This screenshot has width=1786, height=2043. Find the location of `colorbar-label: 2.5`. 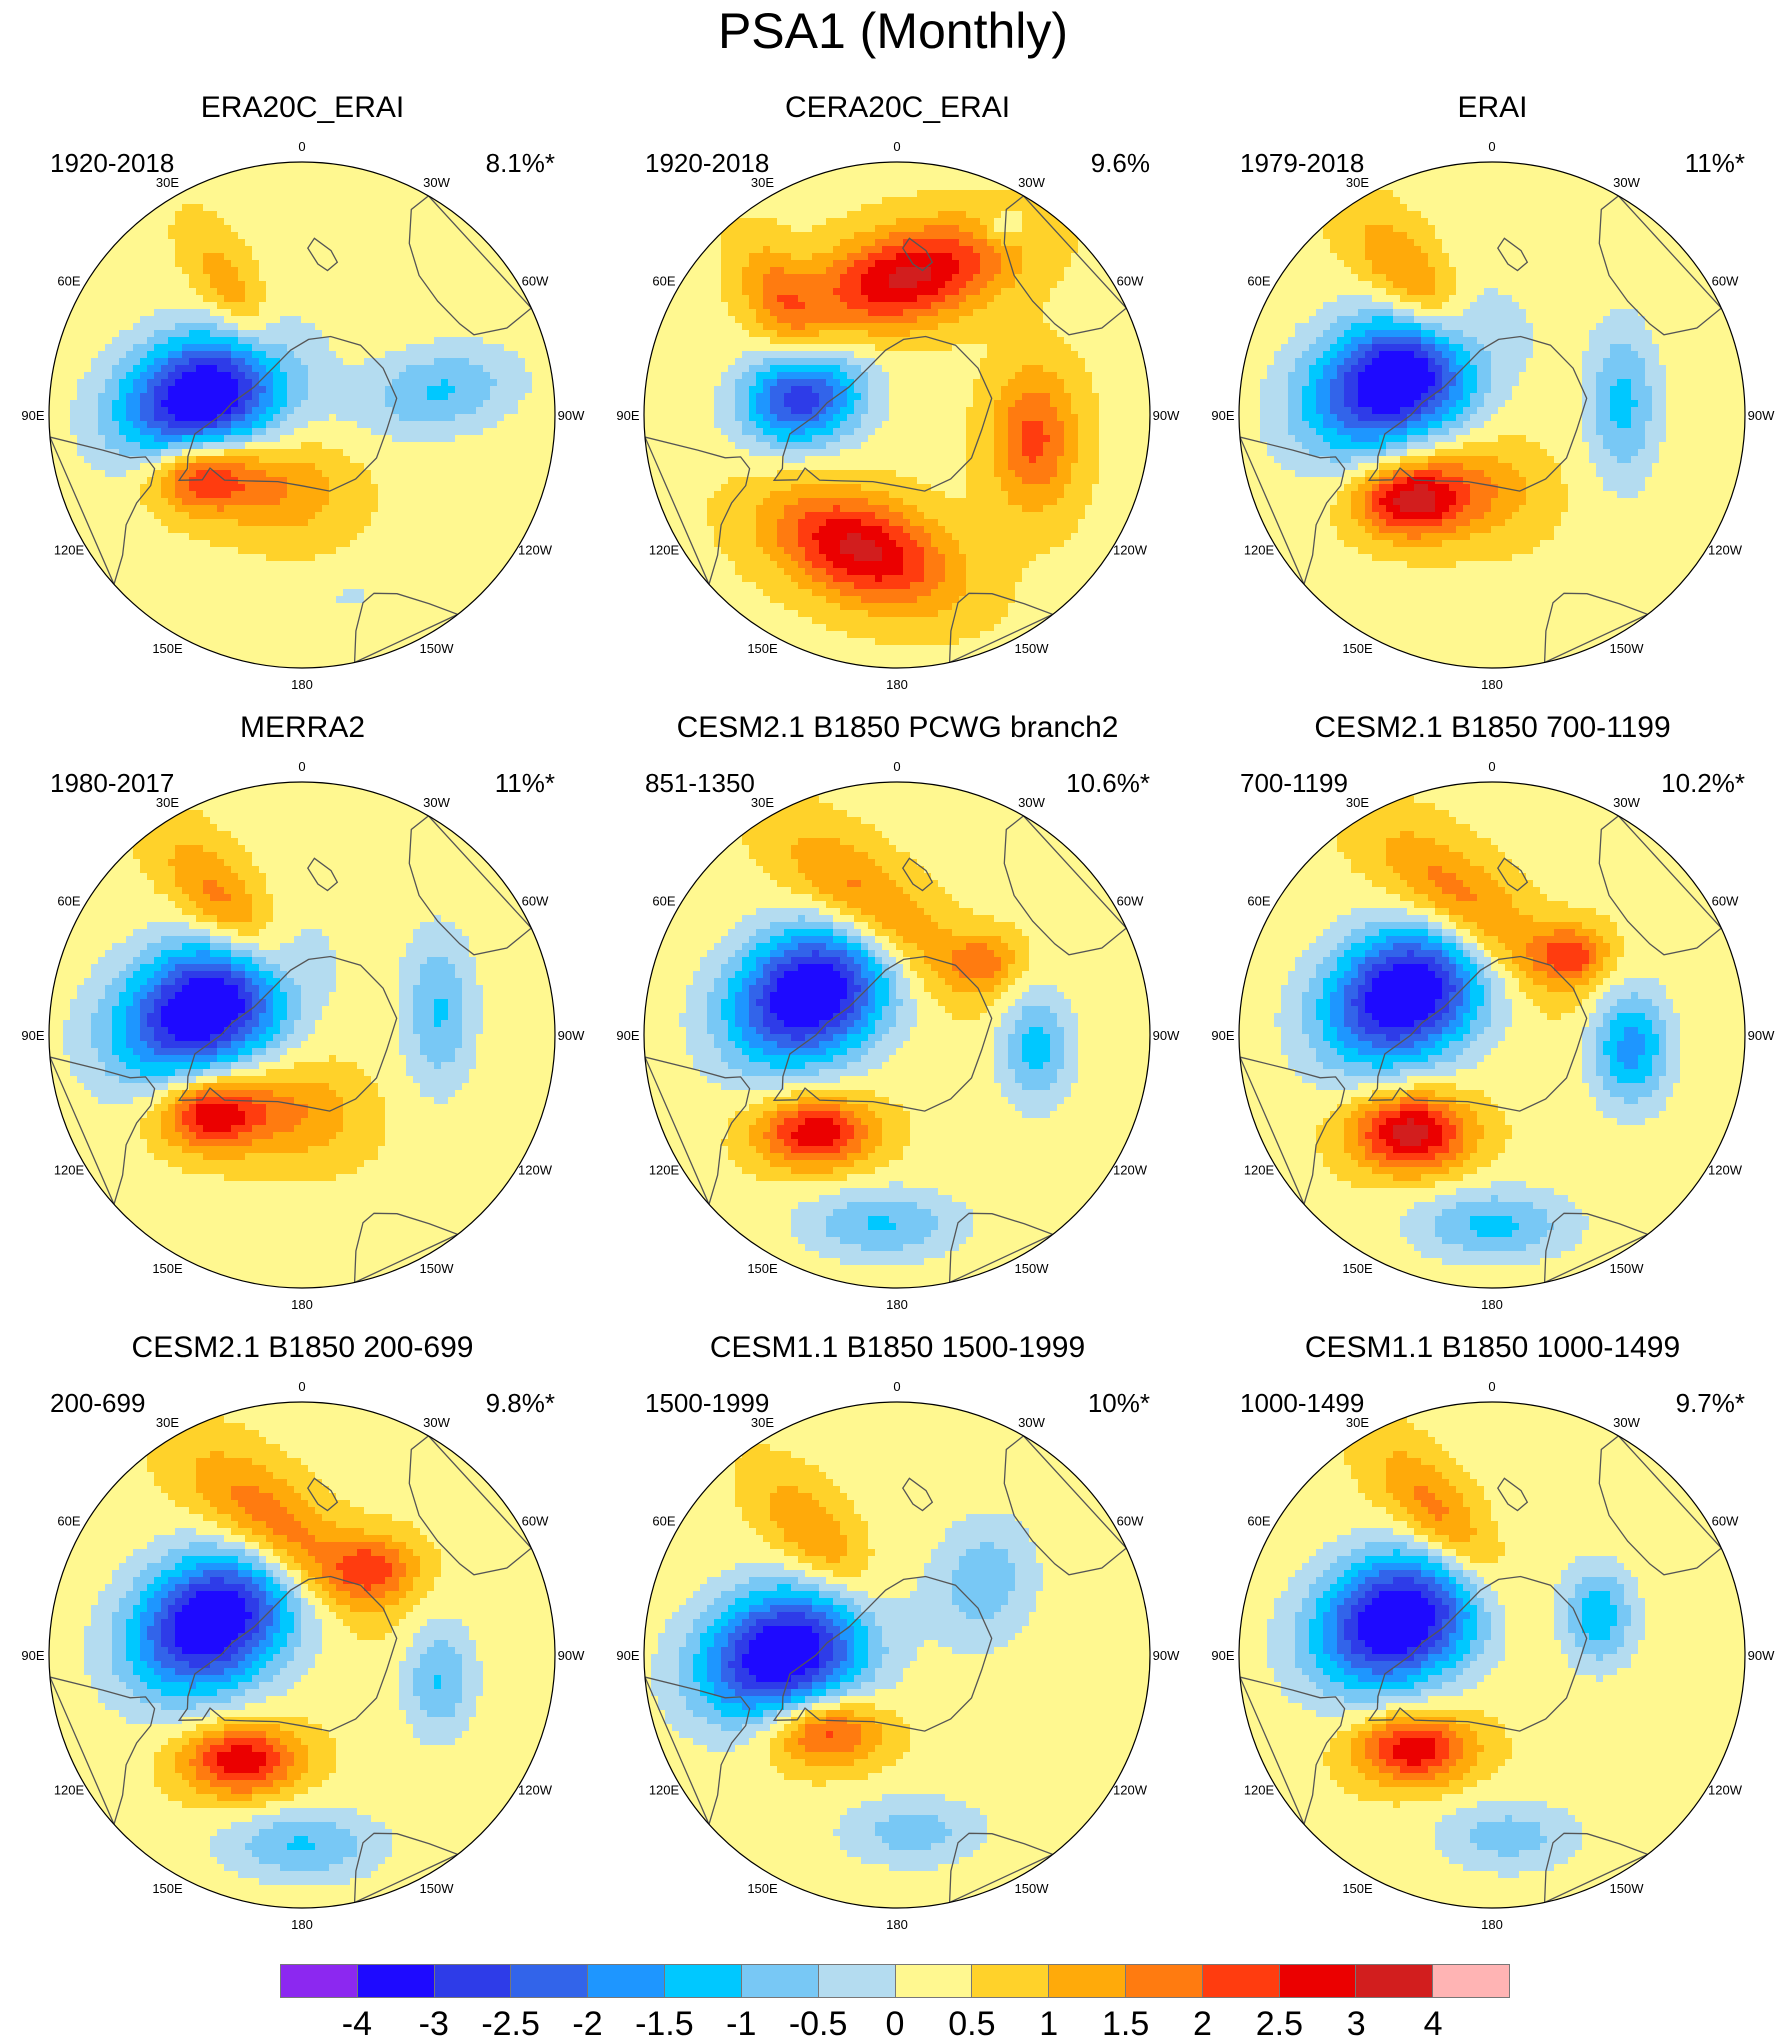

colorbar-label: 2.5 is located at coordinates (1279, 2024).